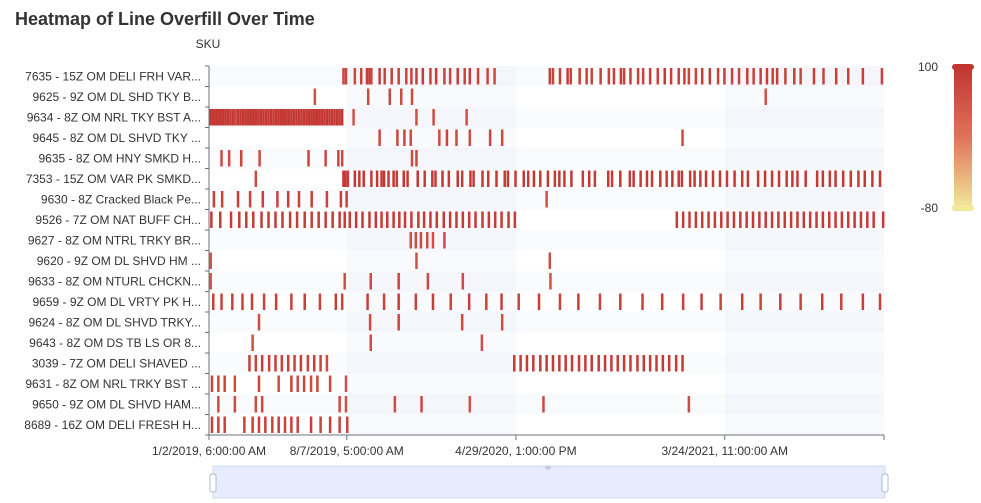  What do you see at coordinates (946, 137) in the screenshot?
I see `visual-map-legend: 100 -80` at bounding box center [946, 137].